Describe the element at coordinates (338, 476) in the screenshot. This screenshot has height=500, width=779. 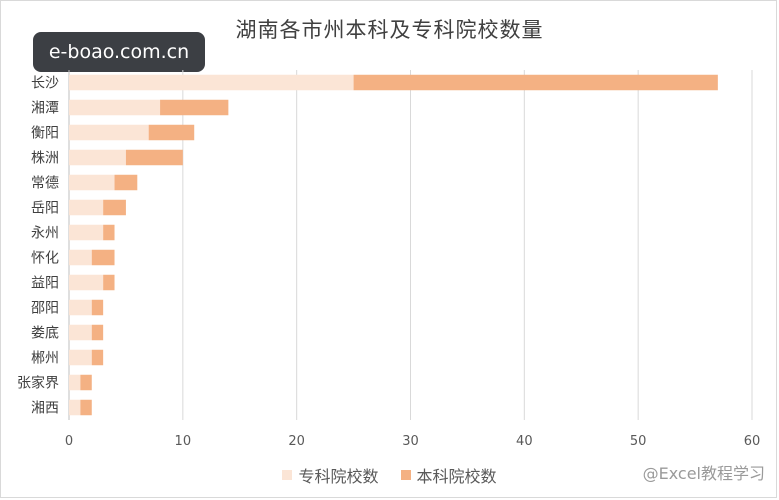
I see `legend-label-series-0: 专科院校数` at that location.